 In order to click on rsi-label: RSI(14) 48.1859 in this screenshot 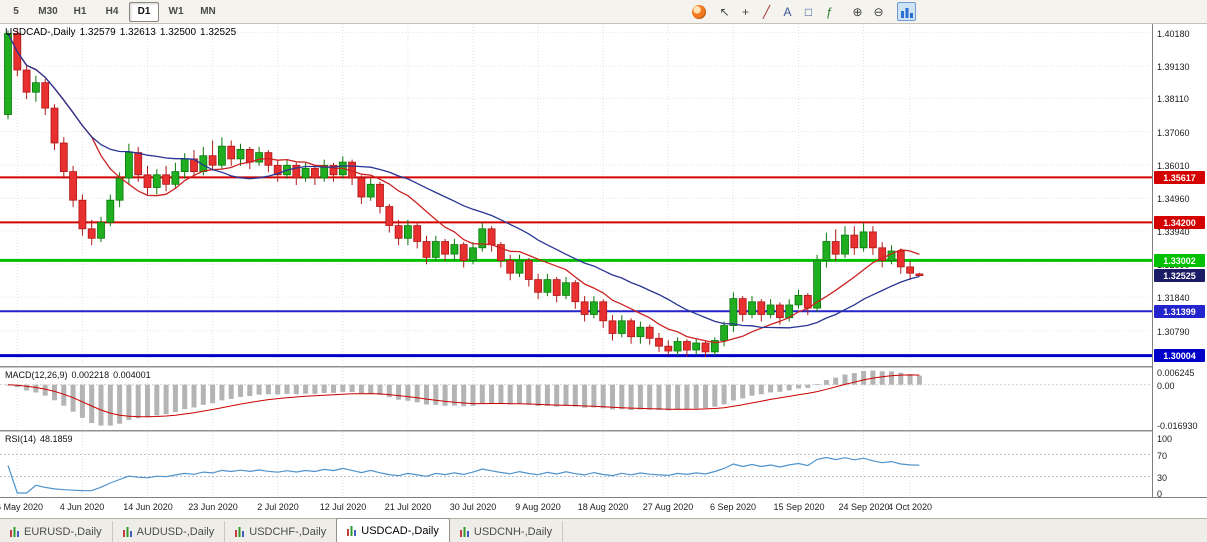, I will do `click(41, 439)`.